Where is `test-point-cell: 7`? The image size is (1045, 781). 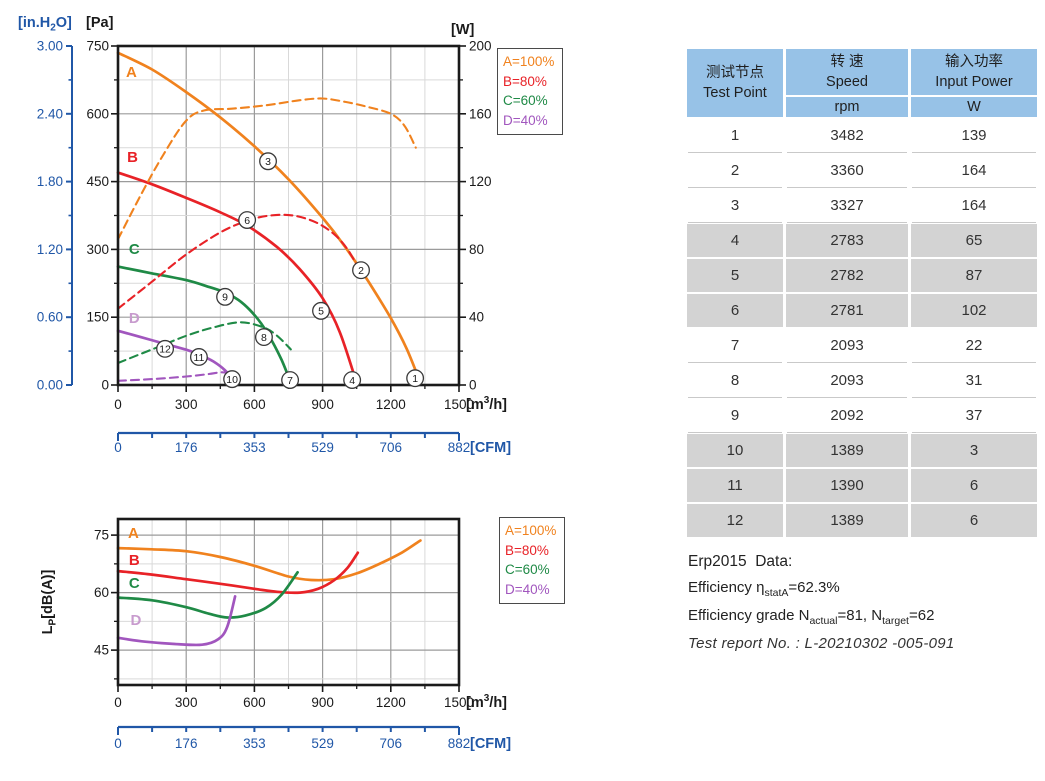
test-point-cell: 7 is located at coordinates (735, 345).